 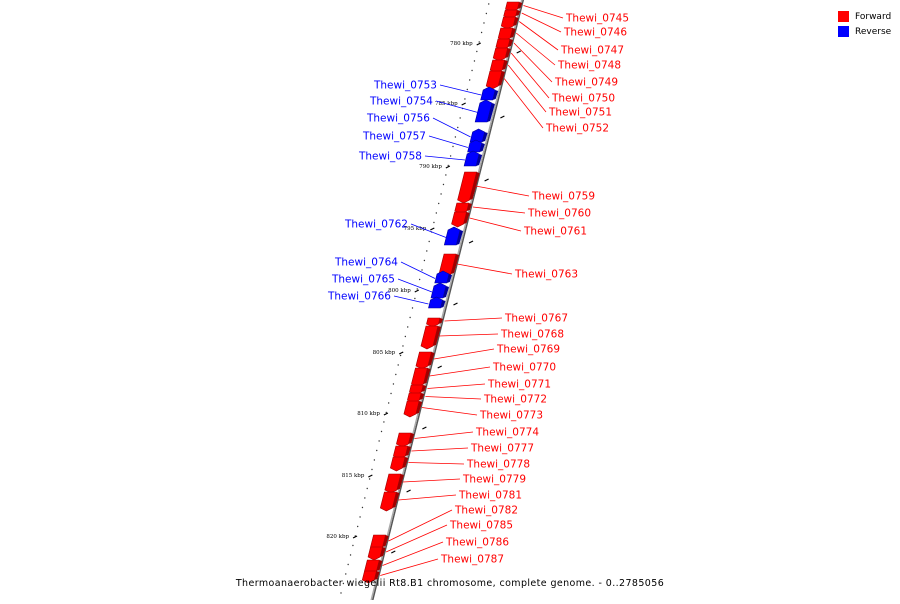 What do you see at coordinates (536, 319) in the screenshot?
I see `gene-label: Thewi_0767` at bounding box center [536, 319].